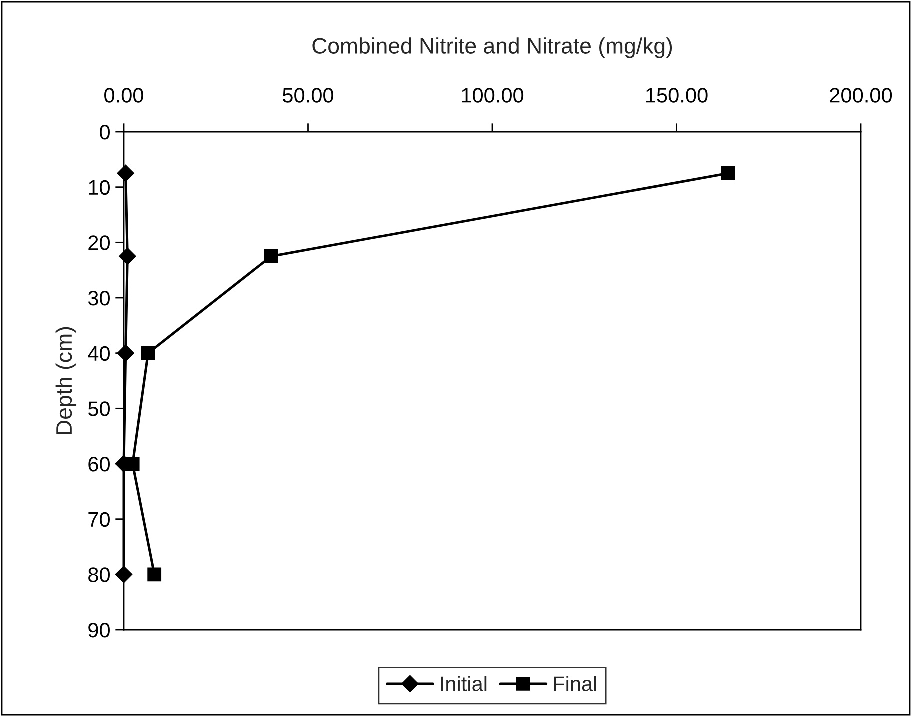 This screenshot has width=912, height=717. Describe the element at coordinates (99, 188) in the screenshot. I see `y-tick-label: 10` at that location.